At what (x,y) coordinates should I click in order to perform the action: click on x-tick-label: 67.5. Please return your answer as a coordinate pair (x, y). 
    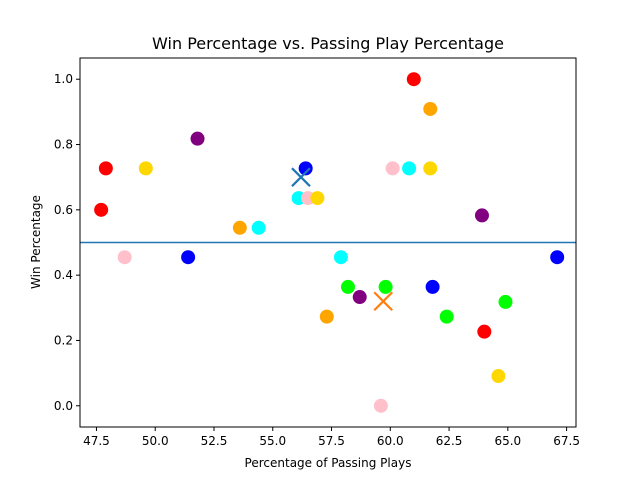
    Looking at the image, I should click on (566, 441).